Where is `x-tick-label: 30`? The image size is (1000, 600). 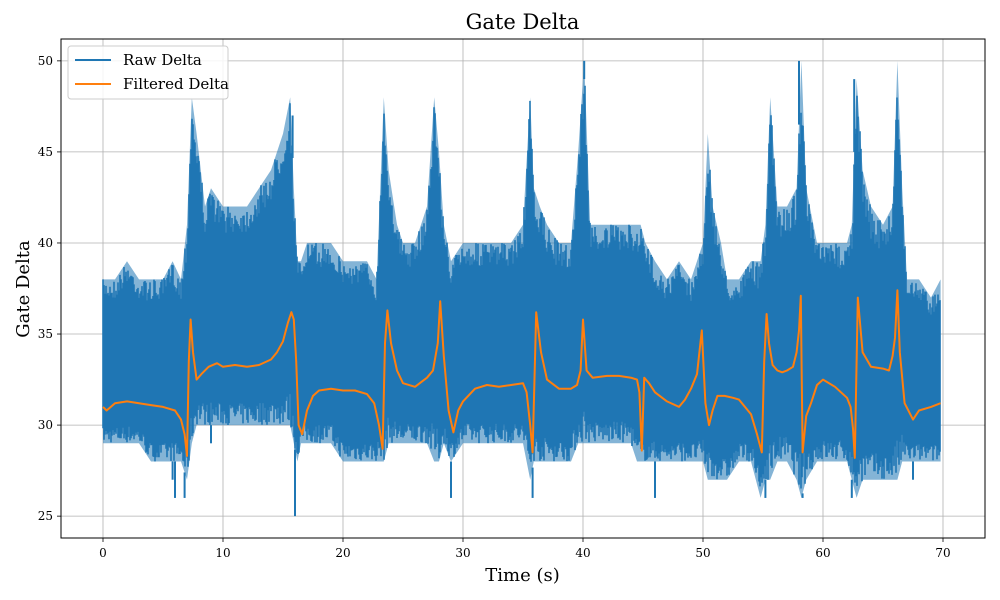
x-tick-label: 30 is located at coordinates (462, 553).